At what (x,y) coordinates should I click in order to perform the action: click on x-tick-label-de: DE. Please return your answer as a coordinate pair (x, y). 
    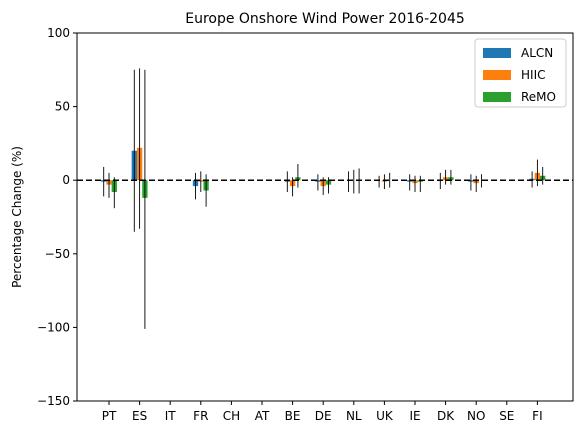
    Looking at the image, I should click on (323, 416).